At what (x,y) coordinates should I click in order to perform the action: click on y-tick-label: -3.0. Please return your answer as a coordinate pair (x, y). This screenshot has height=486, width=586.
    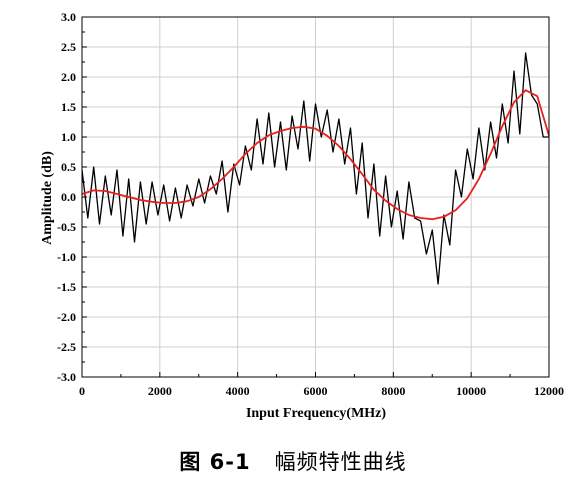
    Looking at the image, I should click on (66, 377).